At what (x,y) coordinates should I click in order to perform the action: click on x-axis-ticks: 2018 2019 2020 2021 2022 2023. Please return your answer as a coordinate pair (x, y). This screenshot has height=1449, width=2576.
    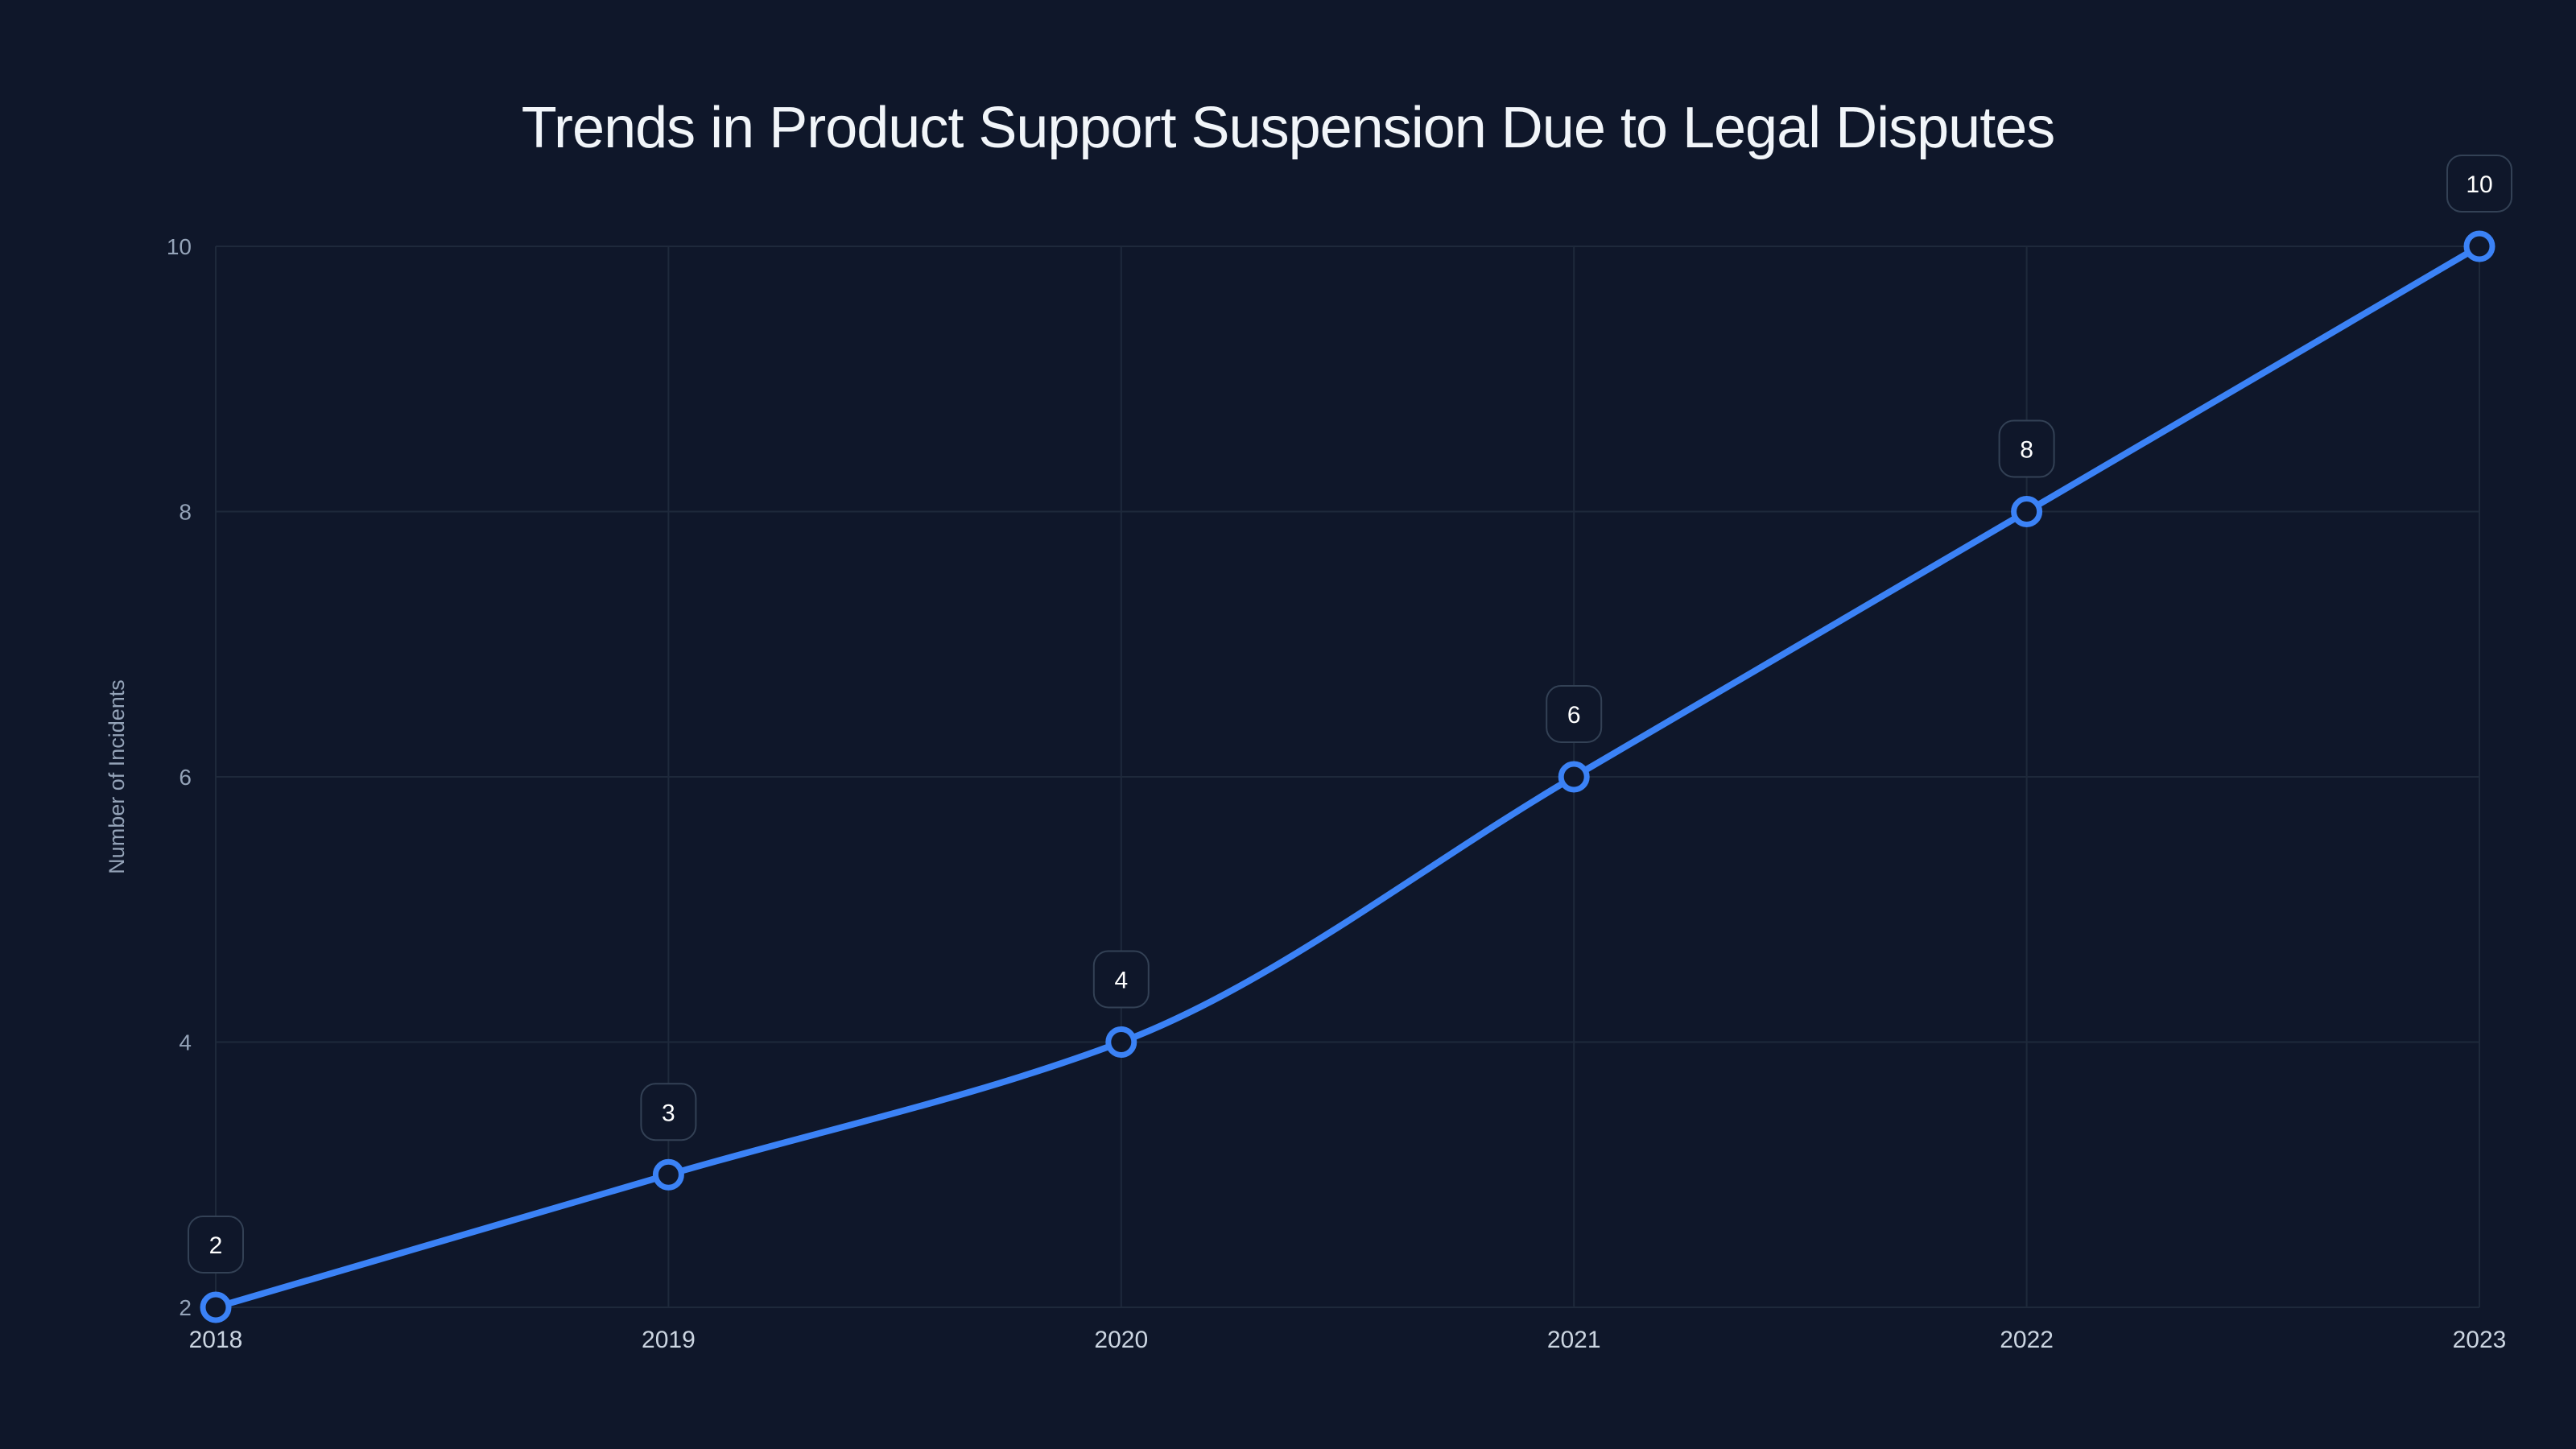
    Looking at the image, I should click on (1348, 1340).